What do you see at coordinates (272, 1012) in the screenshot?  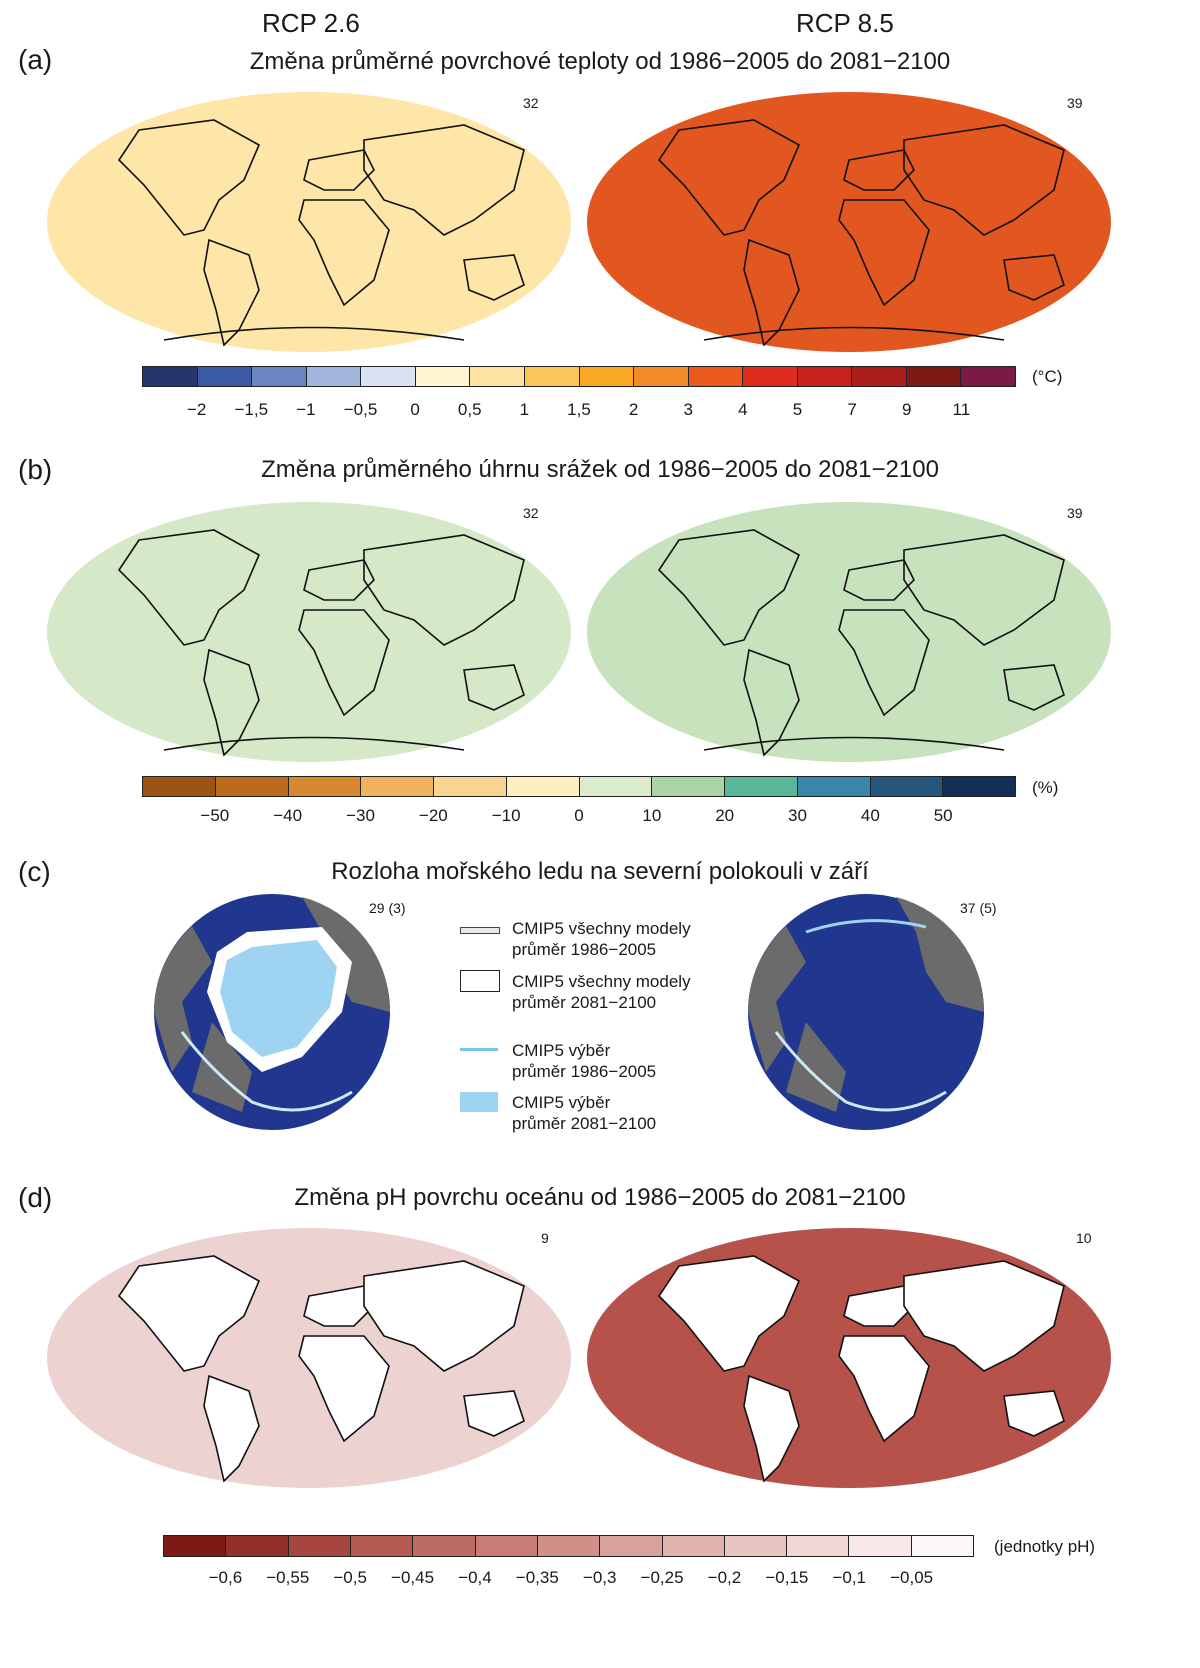 I see `panel-c-polar-left` at bounding box center [272, 1012].